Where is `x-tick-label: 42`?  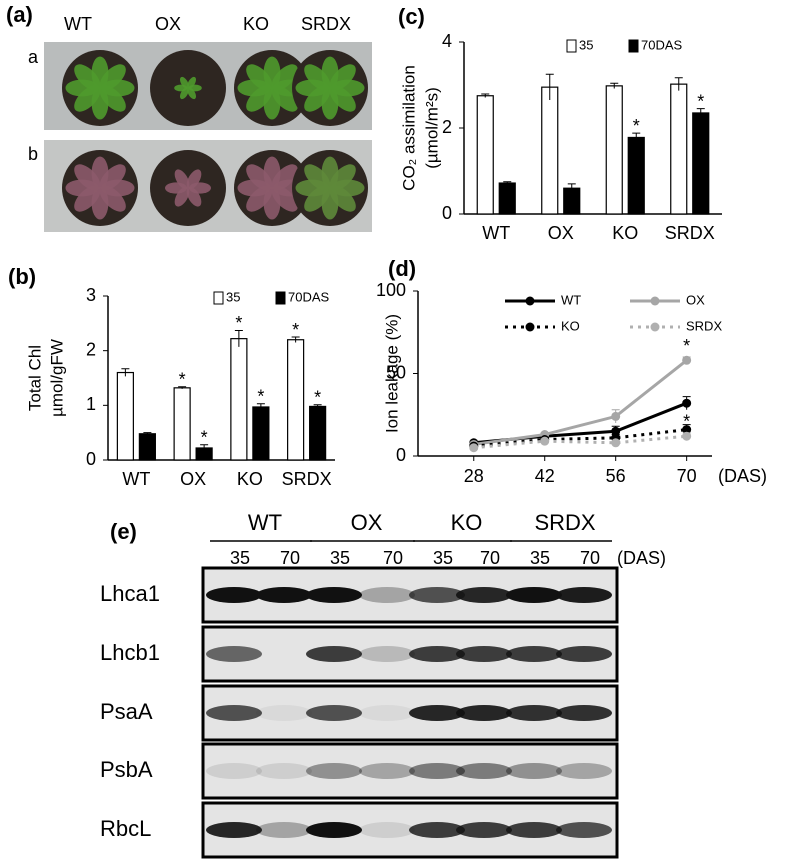
x-tick-label: 42 is located at coordinates (545, 476).